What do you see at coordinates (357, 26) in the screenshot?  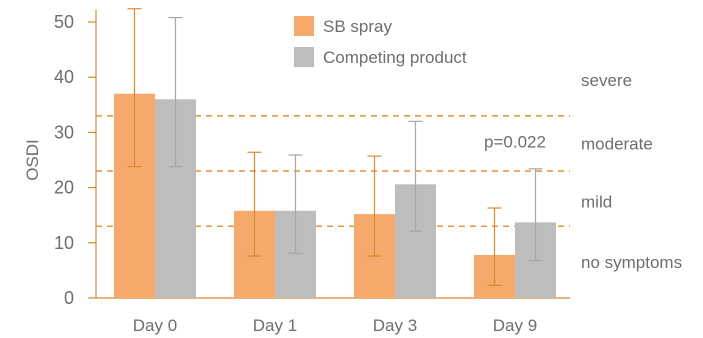 I see `legend-label: SB spray` at bounding box center [357, 26].